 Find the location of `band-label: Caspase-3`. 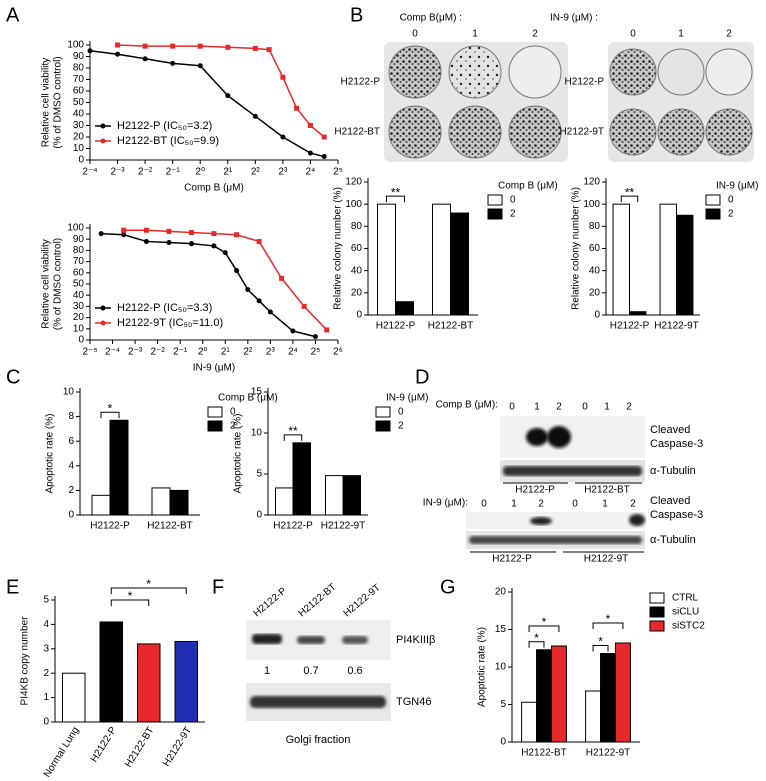

band-label: Caspase-3 is located at coordinates (676, 515).